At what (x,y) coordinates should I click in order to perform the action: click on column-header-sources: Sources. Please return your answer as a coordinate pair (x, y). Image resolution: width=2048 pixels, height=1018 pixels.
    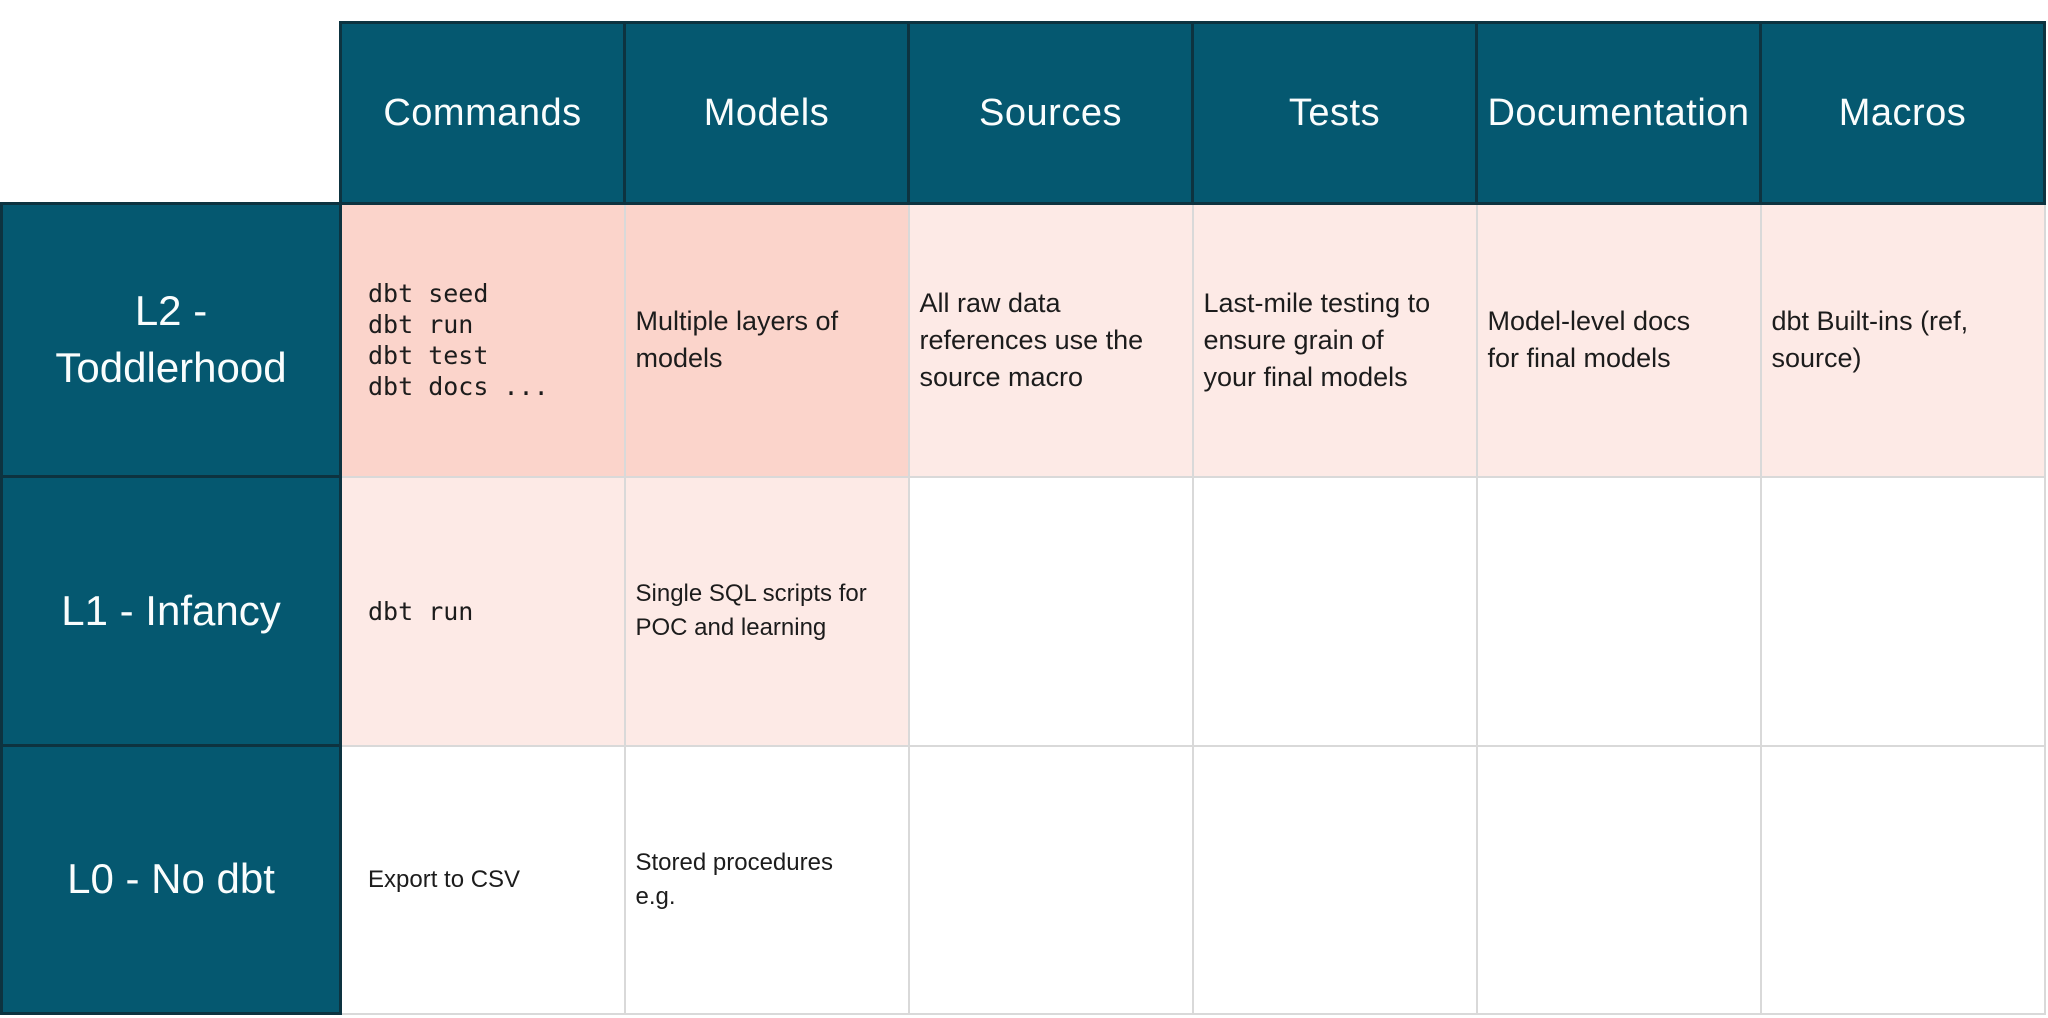
    Looking at the image, I should click on (1050, 113).